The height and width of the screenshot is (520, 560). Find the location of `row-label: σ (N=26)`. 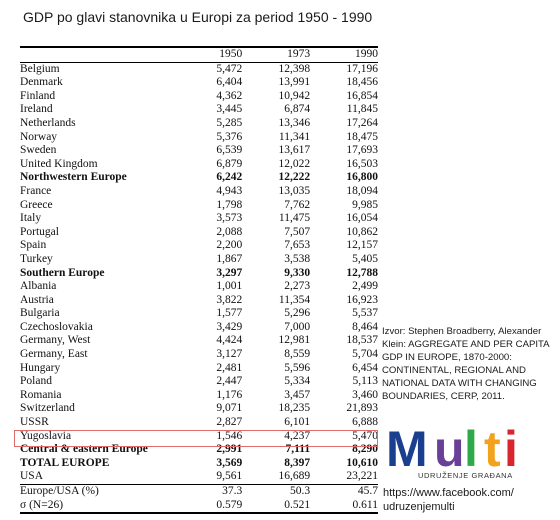

row-label: σ (N=26) is located at coordinates (97, 506).